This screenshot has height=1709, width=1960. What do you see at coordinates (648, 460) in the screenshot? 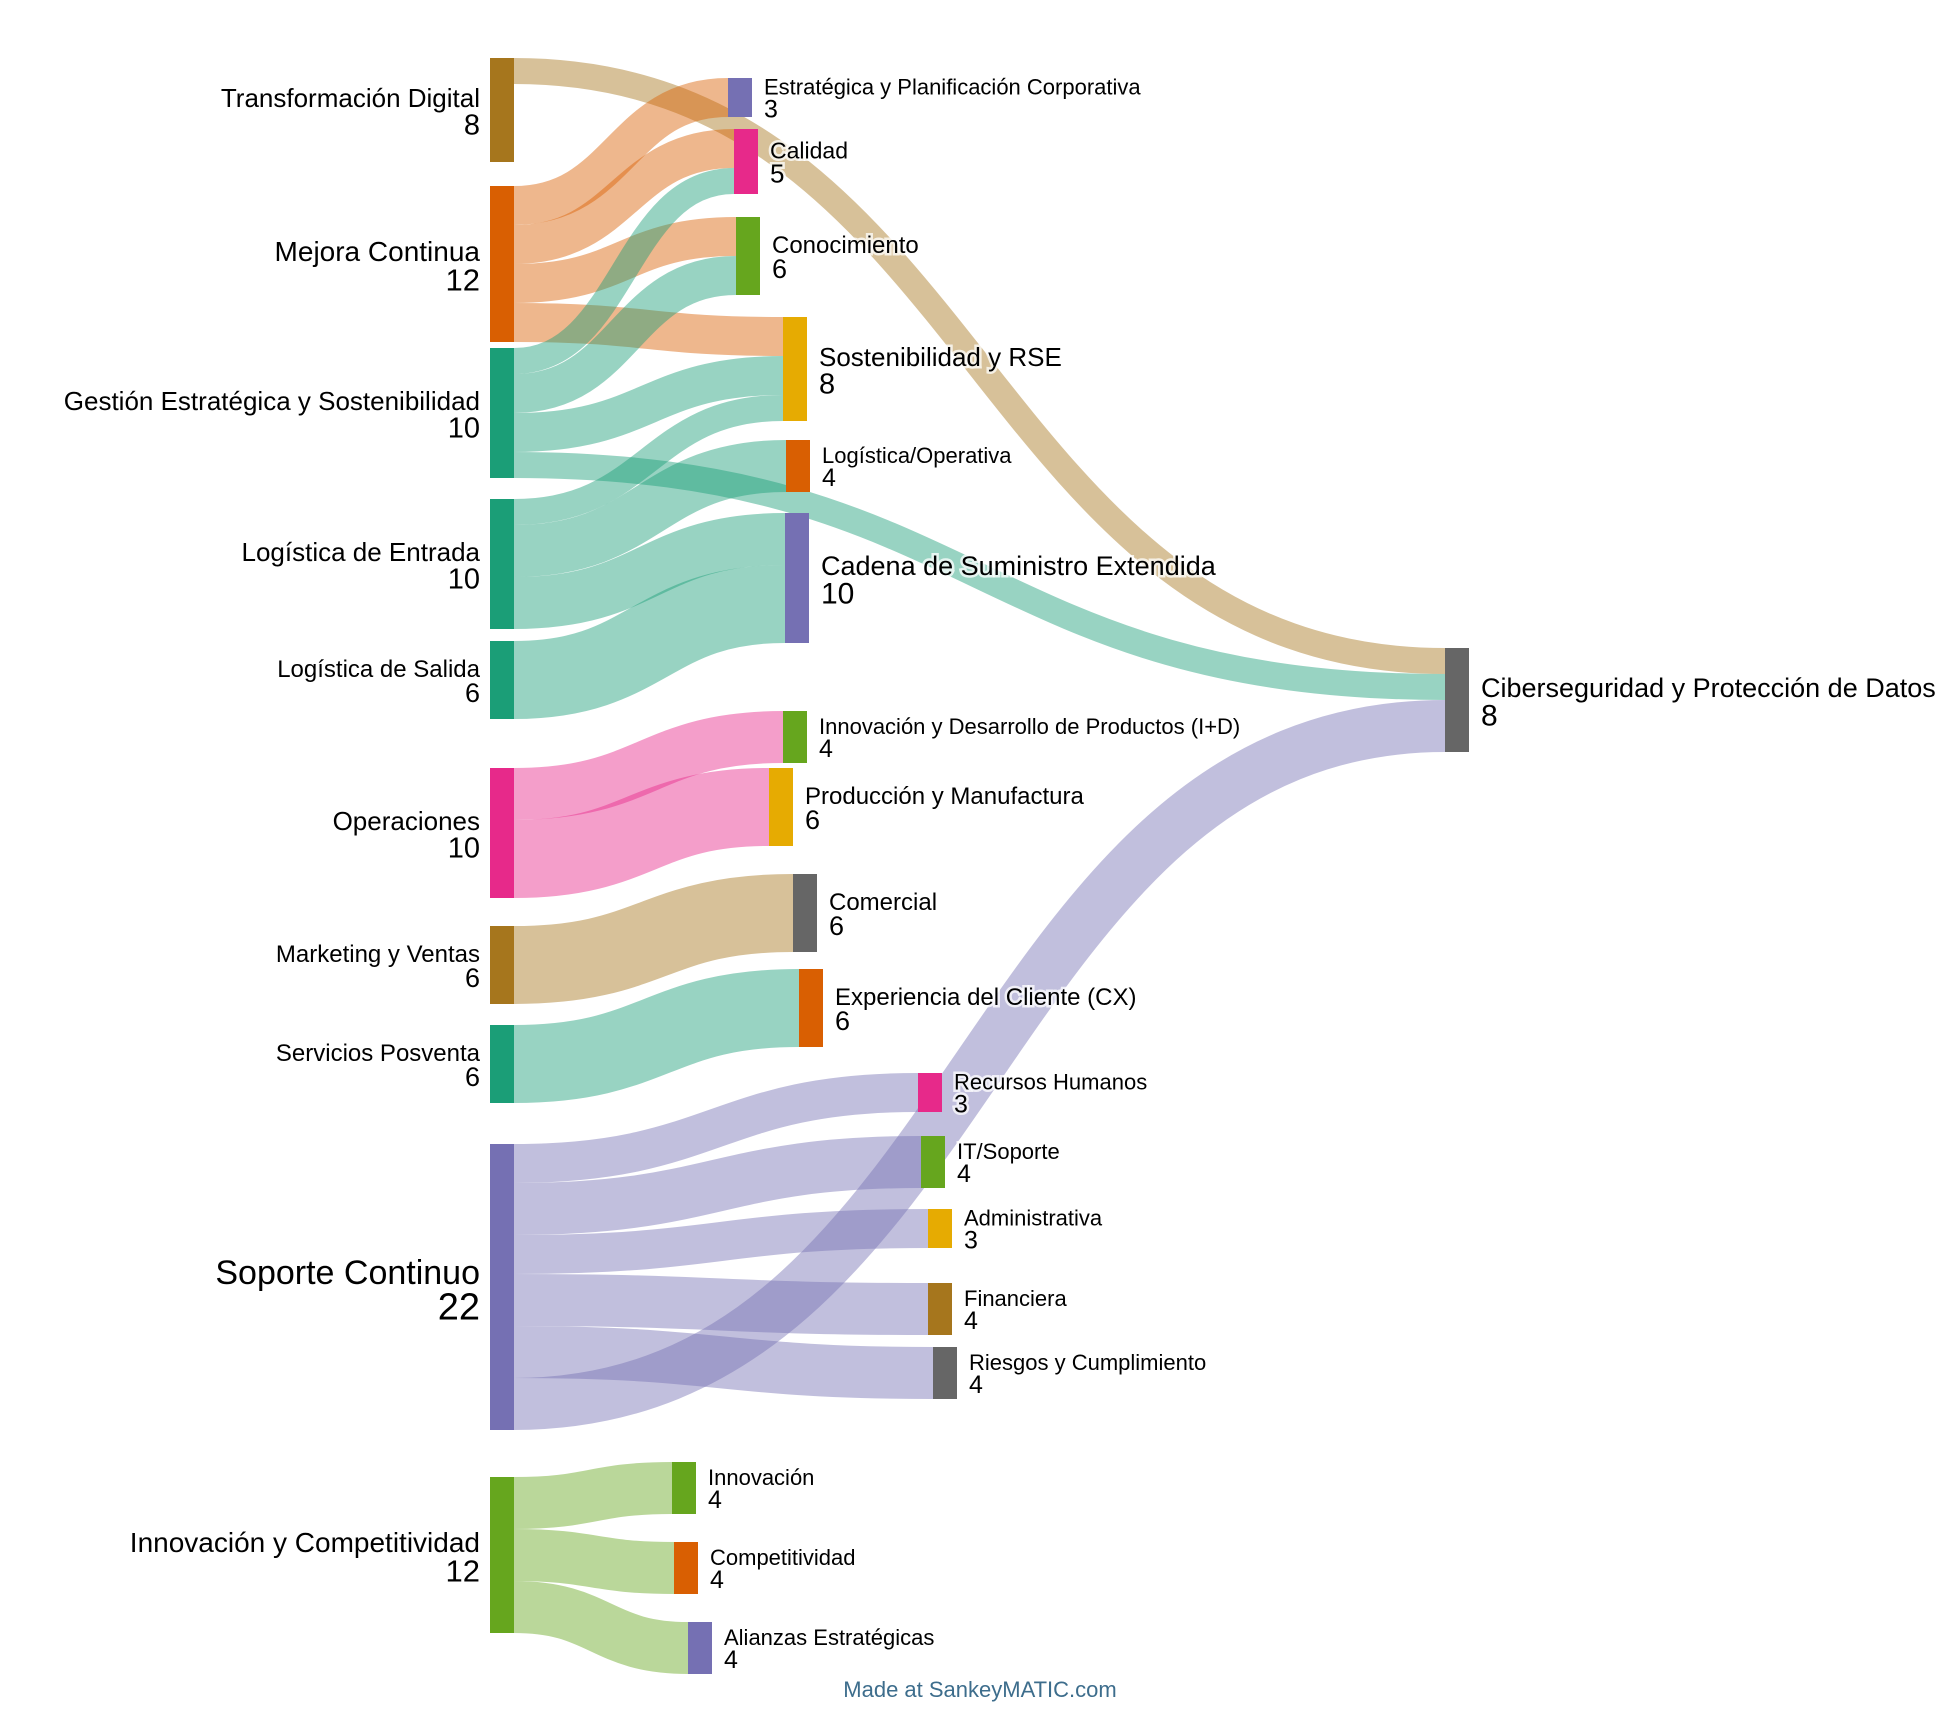
I see `flow-le-srse` at bounding box center [648, 460].